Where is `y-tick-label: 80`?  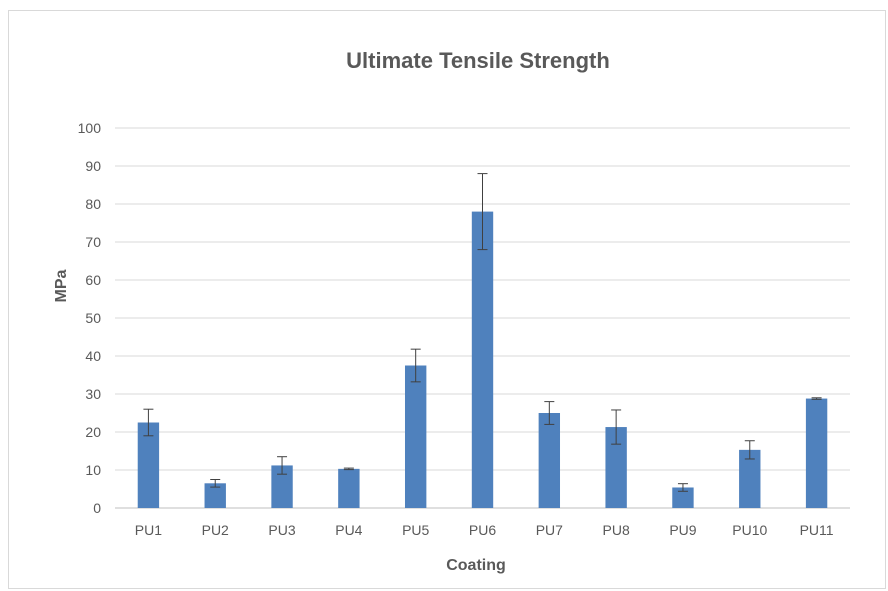
y-tick-label: 80 is located at coordinates (93, 204).